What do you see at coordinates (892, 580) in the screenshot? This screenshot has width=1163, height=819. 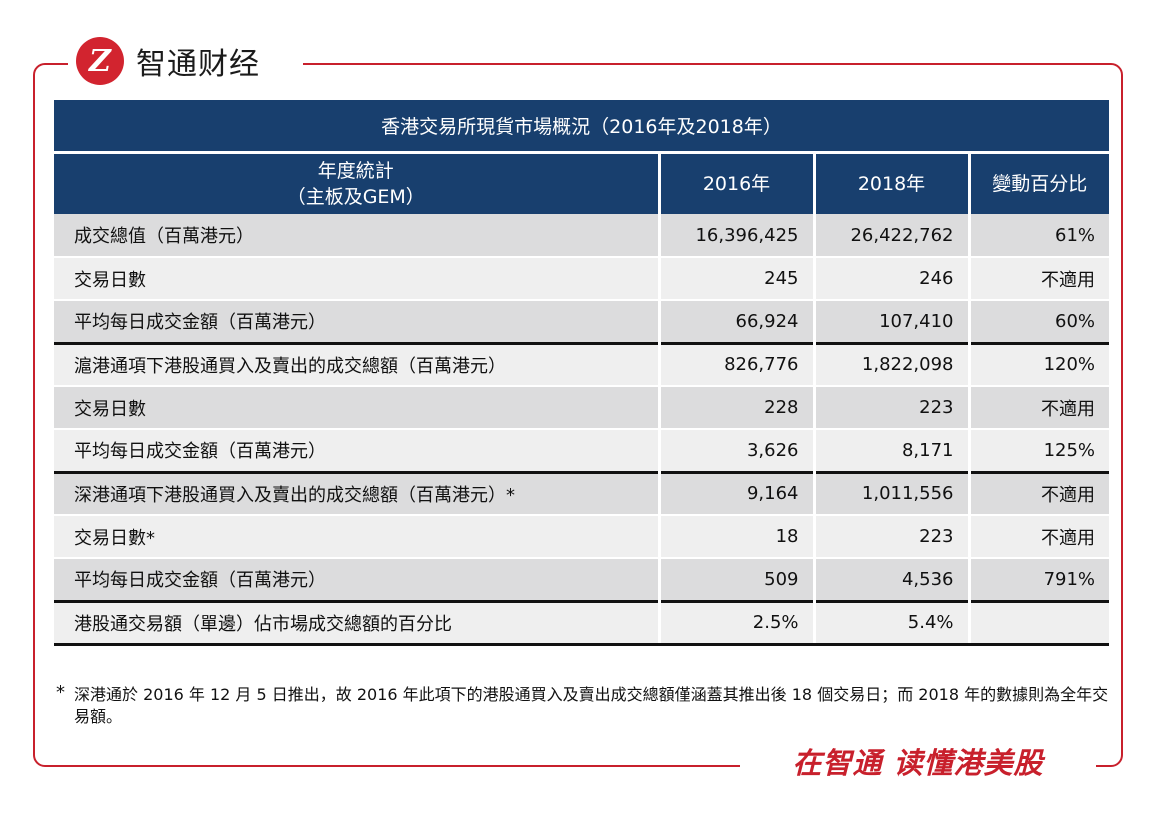 I see `value-2018: 4,536` at bounding box center [892, 580].